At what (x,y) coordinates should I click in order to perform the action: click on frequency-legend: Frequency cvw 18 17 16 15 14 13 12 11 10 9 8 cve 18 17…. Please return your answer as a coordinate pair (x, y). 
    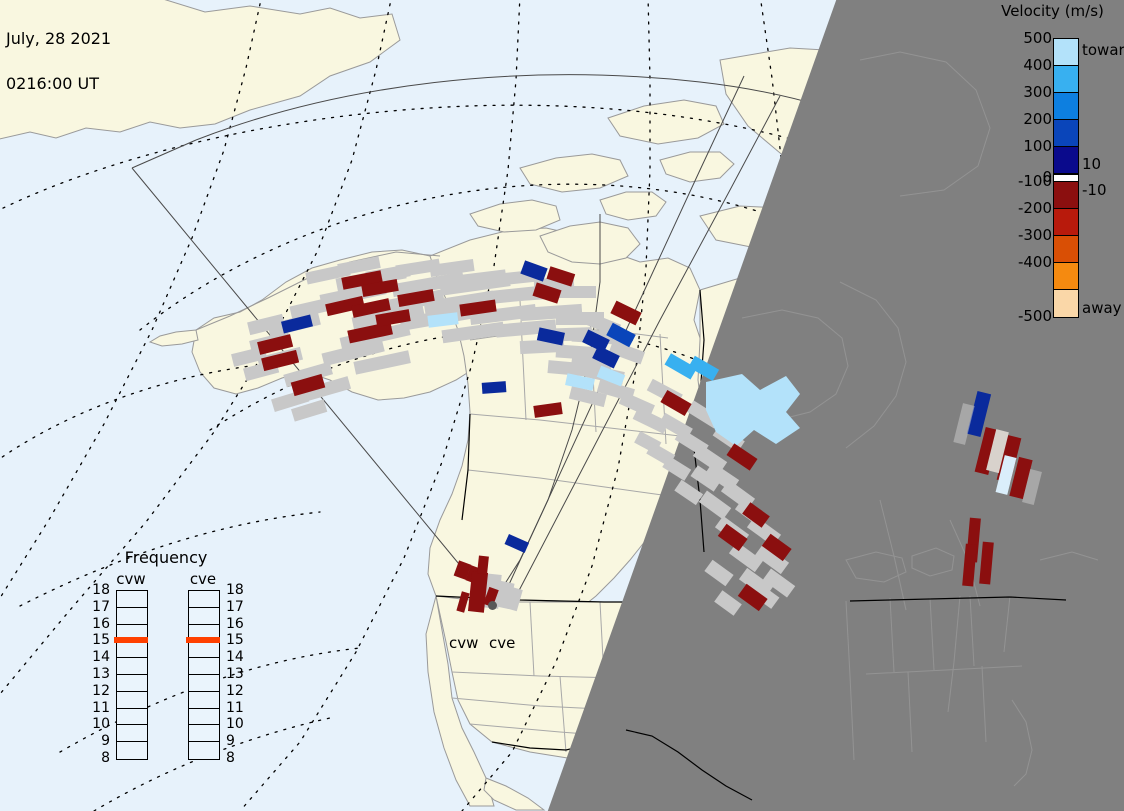
    Looking at the image, I should click on (168, 665).